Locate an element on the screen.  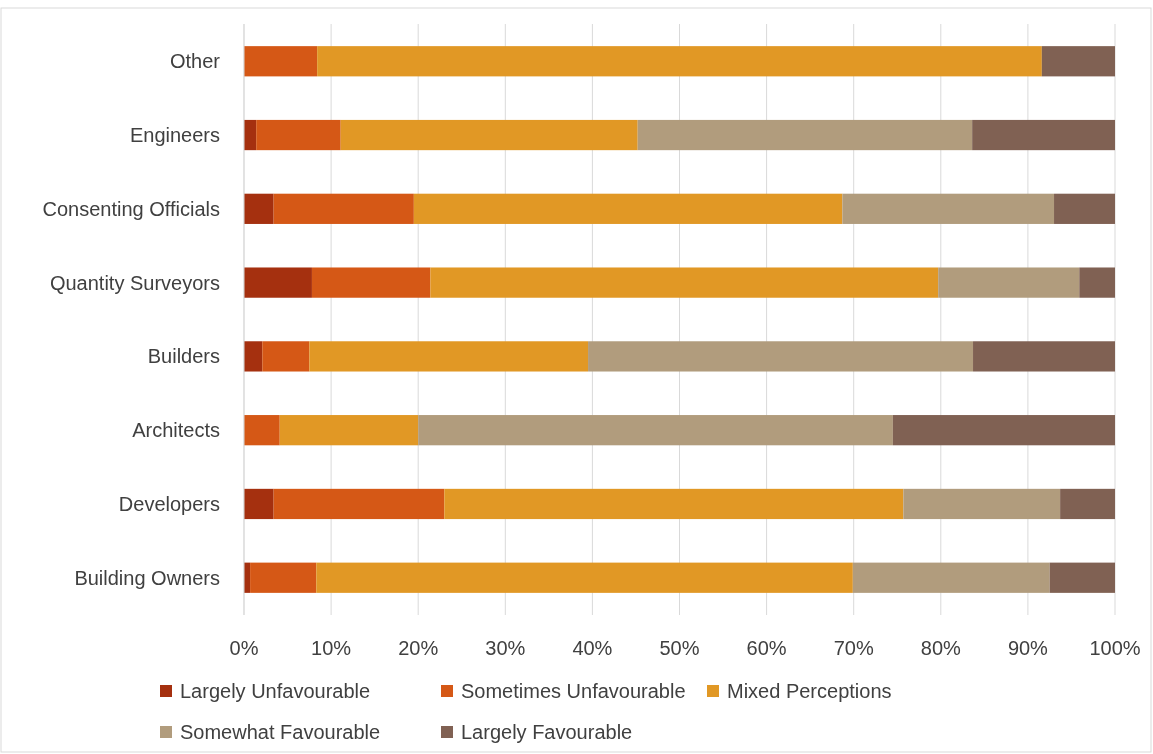
legend-label: Largely Favourable is located at coordinates (547, 732).